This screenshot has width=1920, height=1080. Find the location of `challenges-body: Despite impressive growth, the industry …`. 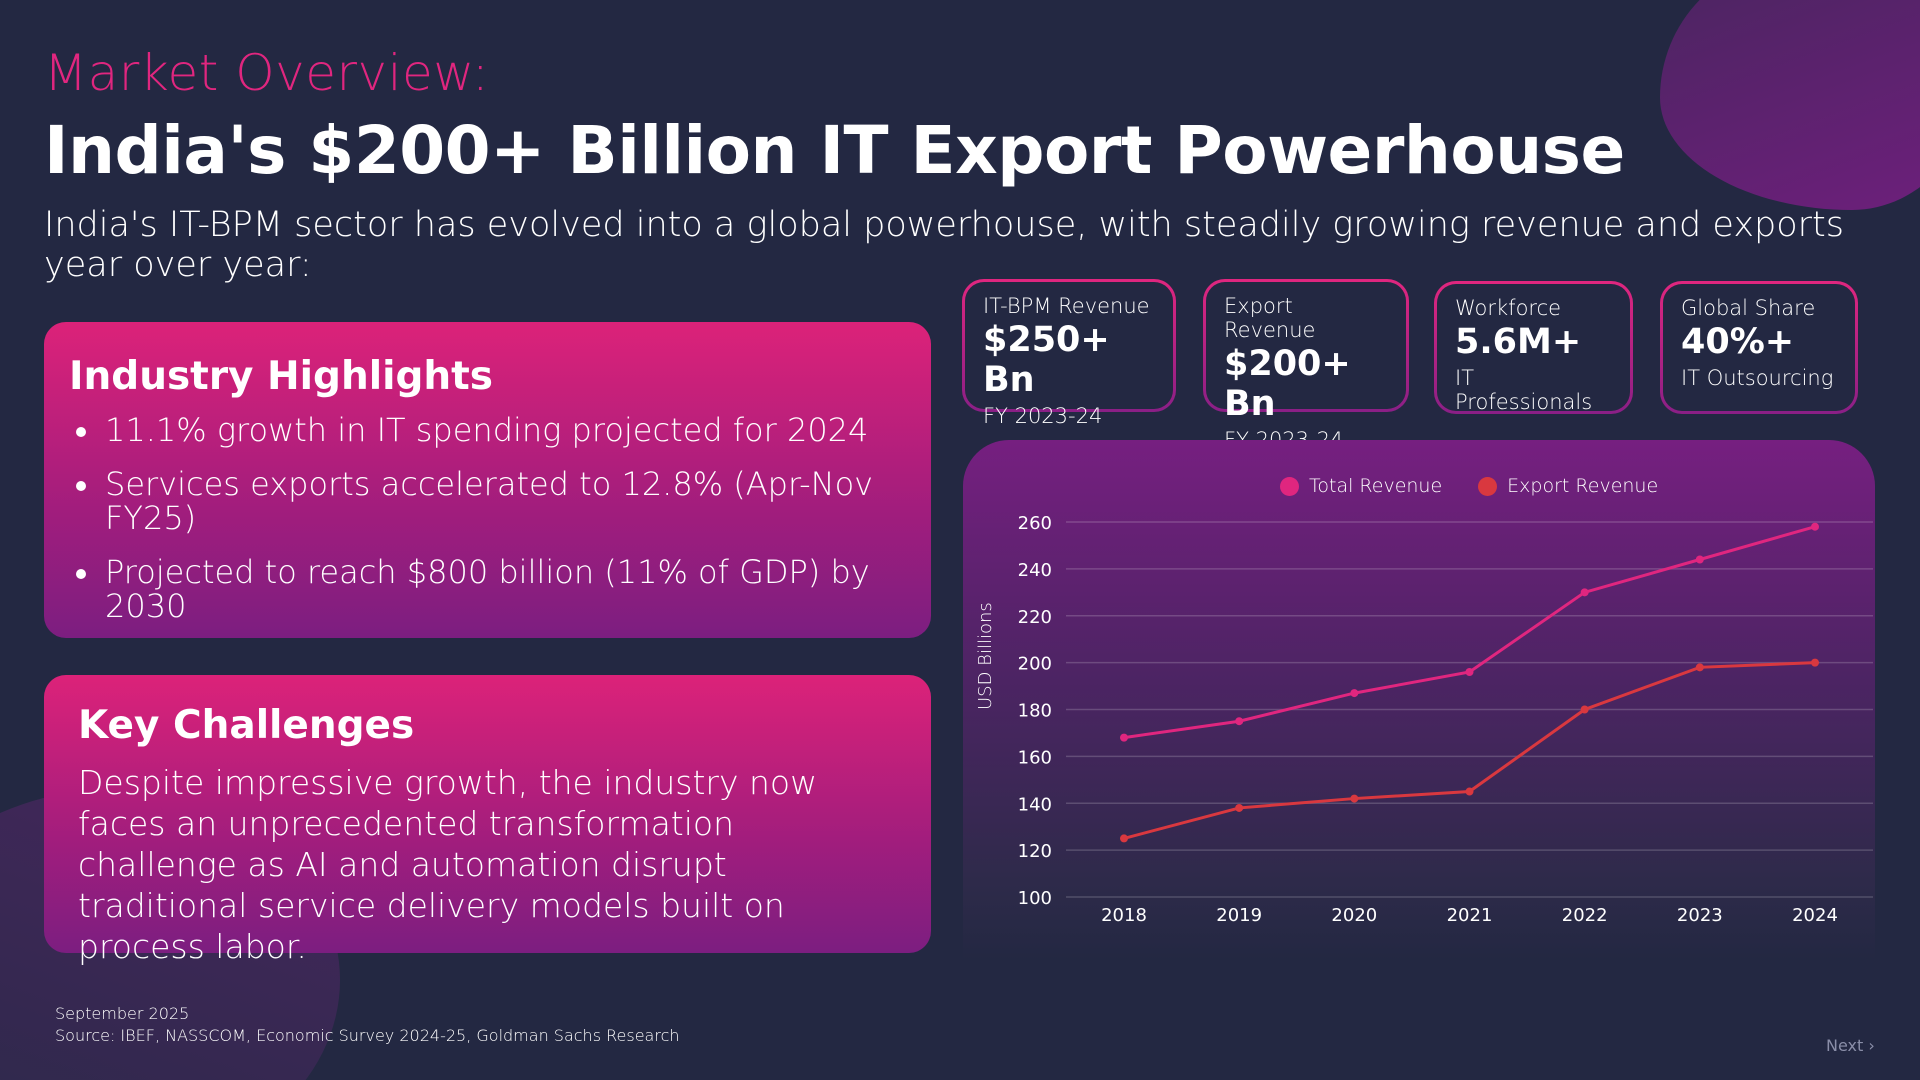

challenges-body: Despite impressive growth, the industry … is located at coordinates (448, 864).